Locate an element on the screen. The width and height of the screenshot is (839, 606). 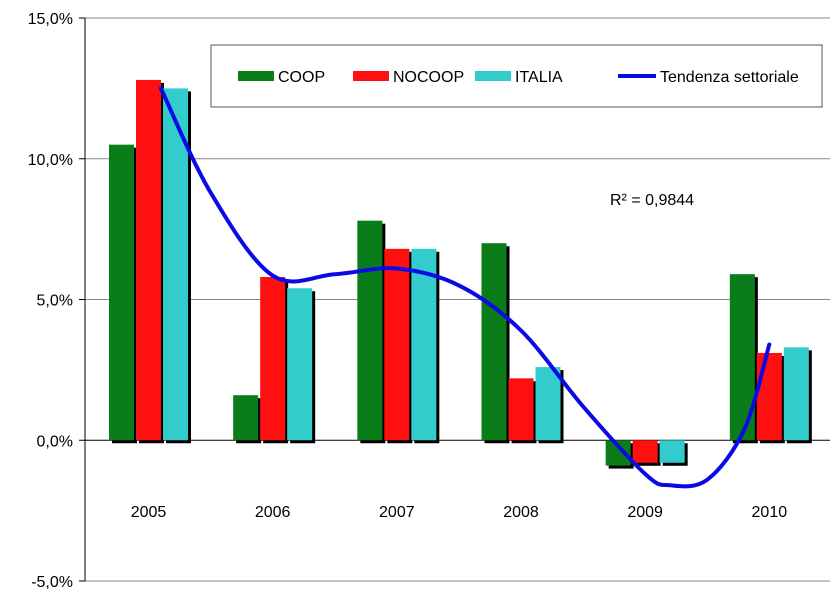
legend-label: ITALIA is located at coordinates (539, 77).